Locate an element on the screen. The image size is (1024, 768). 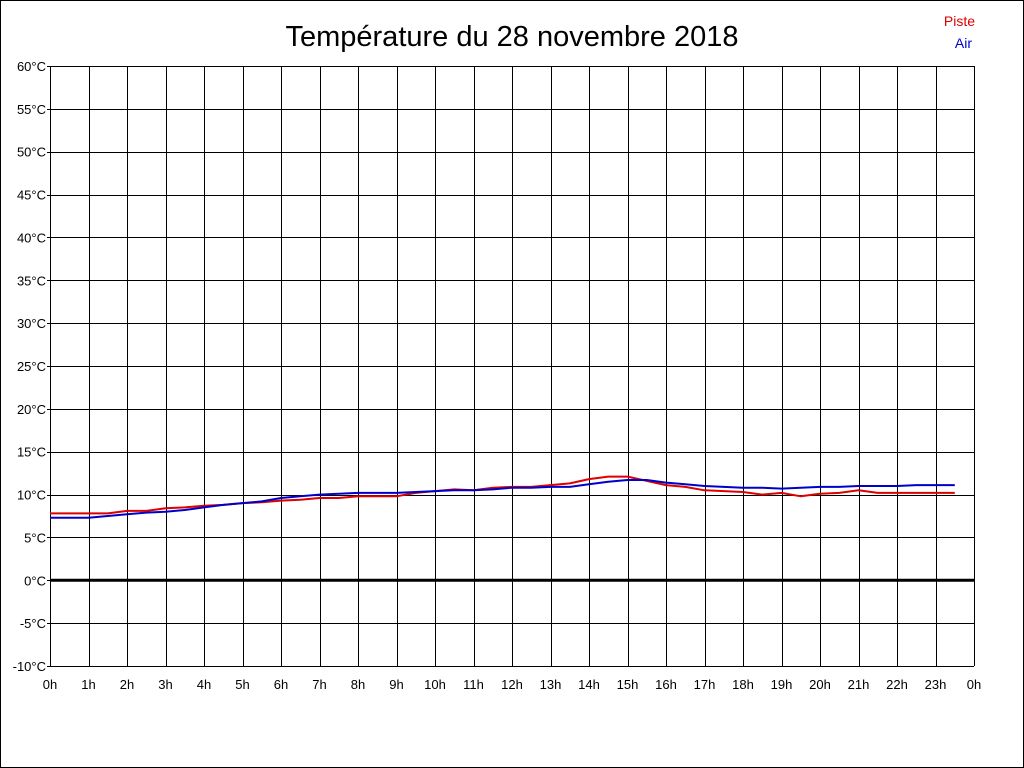
y-tick-label: 5°C is located at coordinates (35, 537).